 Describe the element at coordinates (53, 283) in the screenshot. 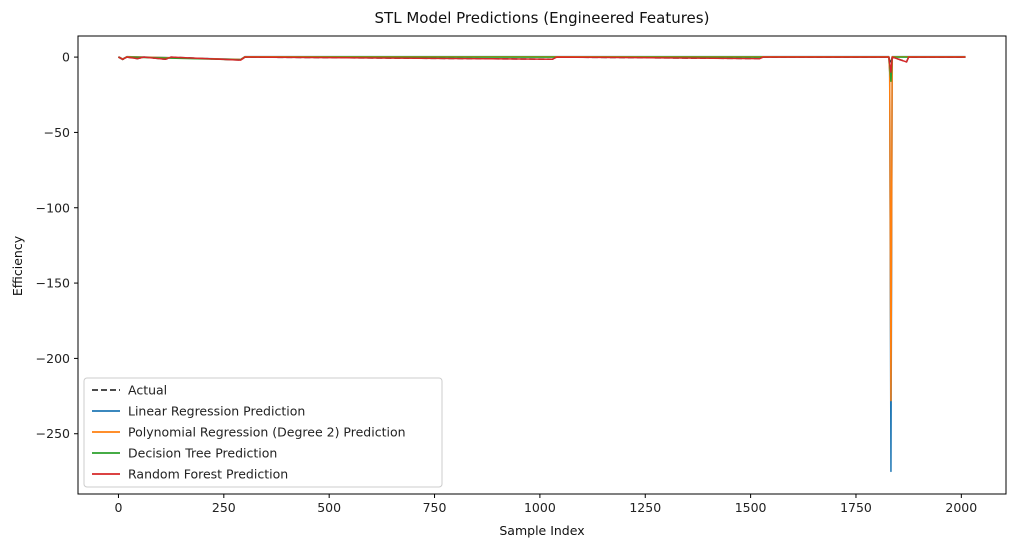

I see `y-tick-label-3: −150` at that location.